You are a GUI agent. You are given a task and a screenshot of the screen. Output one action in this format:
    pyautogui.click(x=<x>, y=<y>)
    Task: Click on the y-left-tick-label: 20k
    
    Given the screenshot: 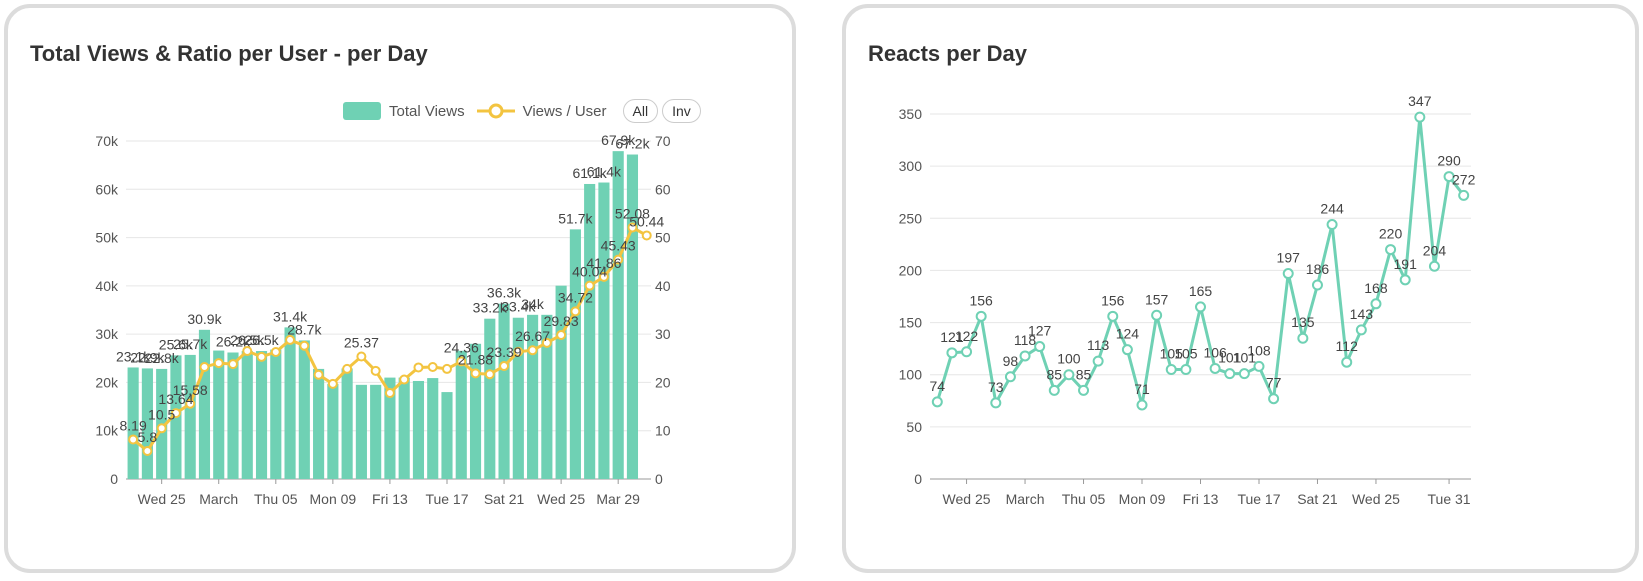 What is the action you would take?
    pyautogui.click(x=107, y=382)
    